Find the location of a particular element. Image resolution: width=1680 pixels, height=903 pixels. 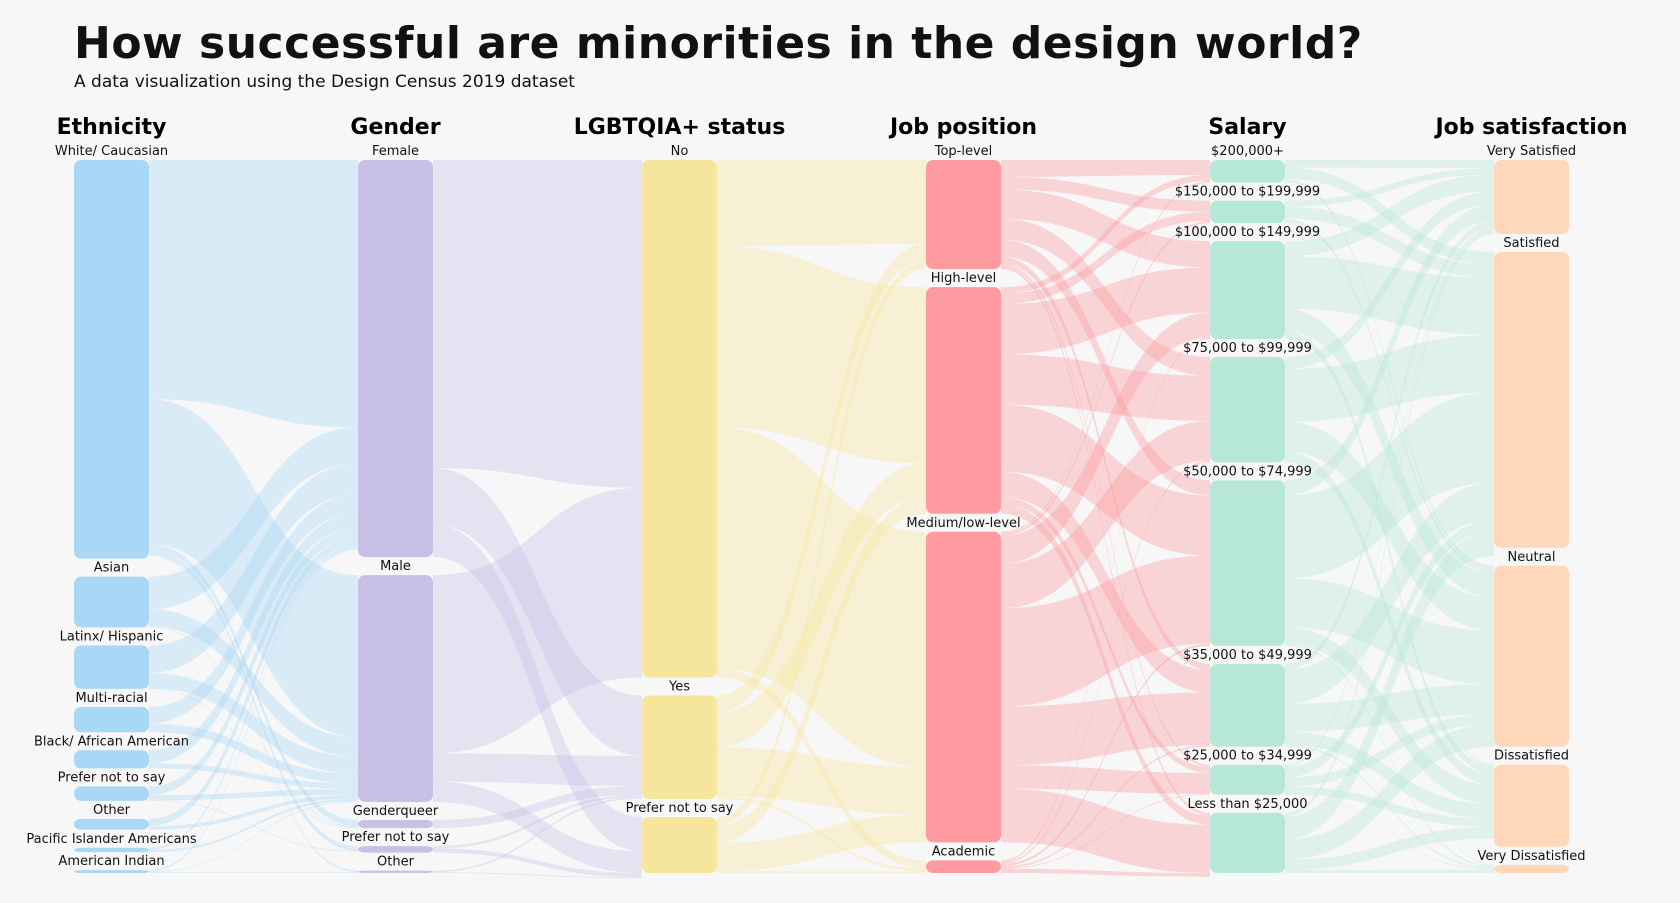

node-ethnicity-american-indian is located at coordinates (111, 871).